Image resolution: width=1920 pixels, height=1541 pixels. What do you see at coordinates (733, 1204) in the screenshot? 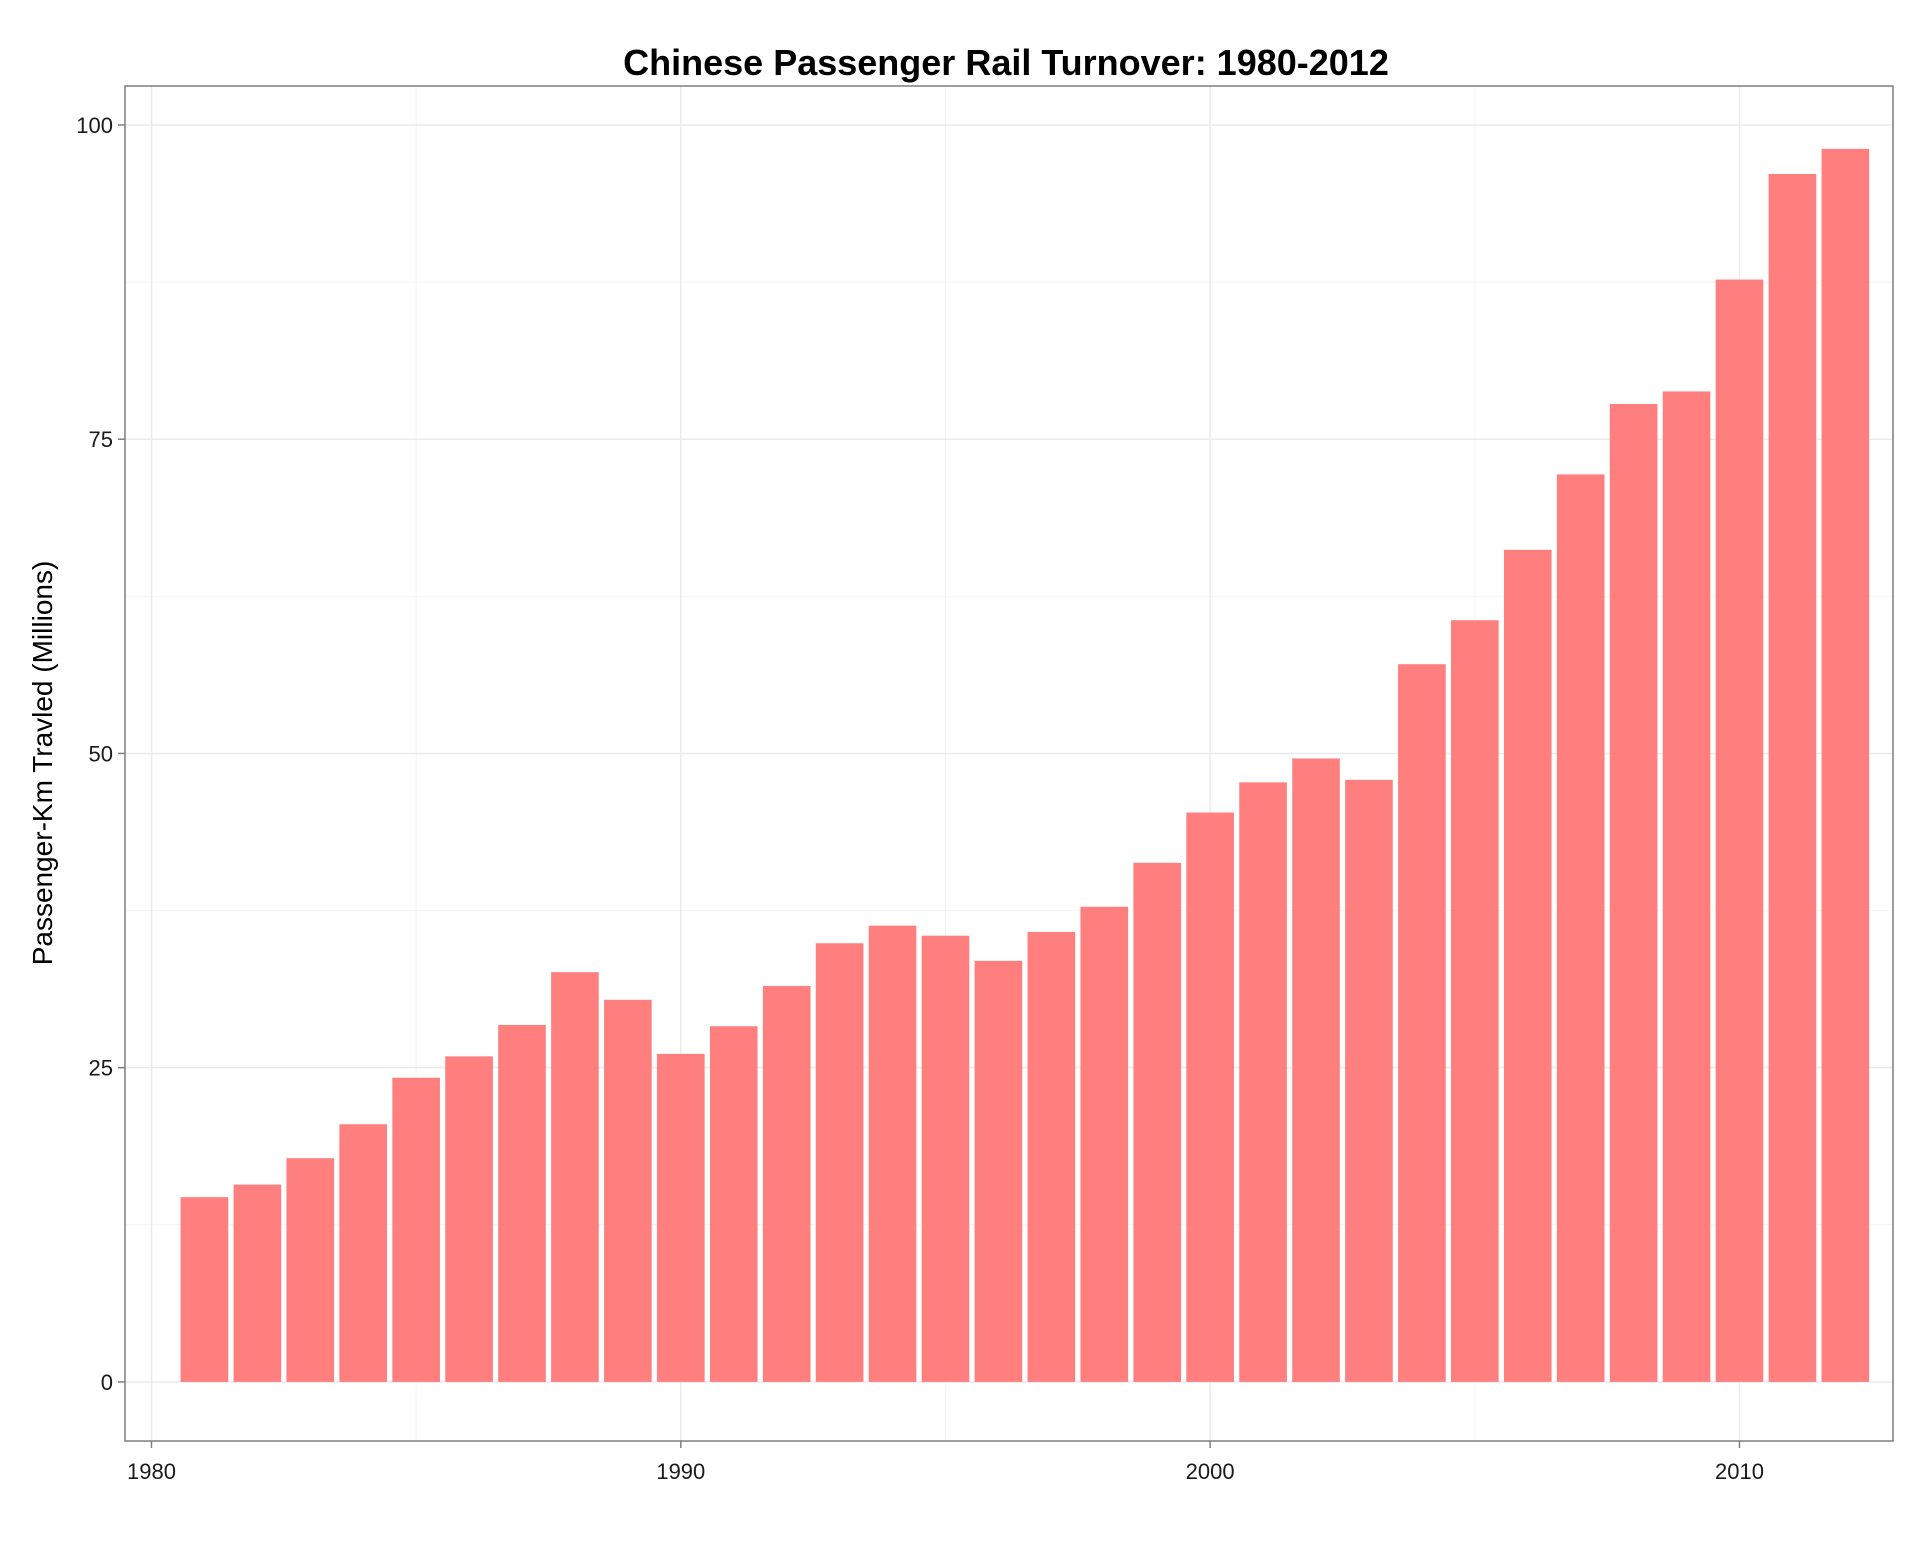
I see `bar-1991` at bounding box center [733, 1204].